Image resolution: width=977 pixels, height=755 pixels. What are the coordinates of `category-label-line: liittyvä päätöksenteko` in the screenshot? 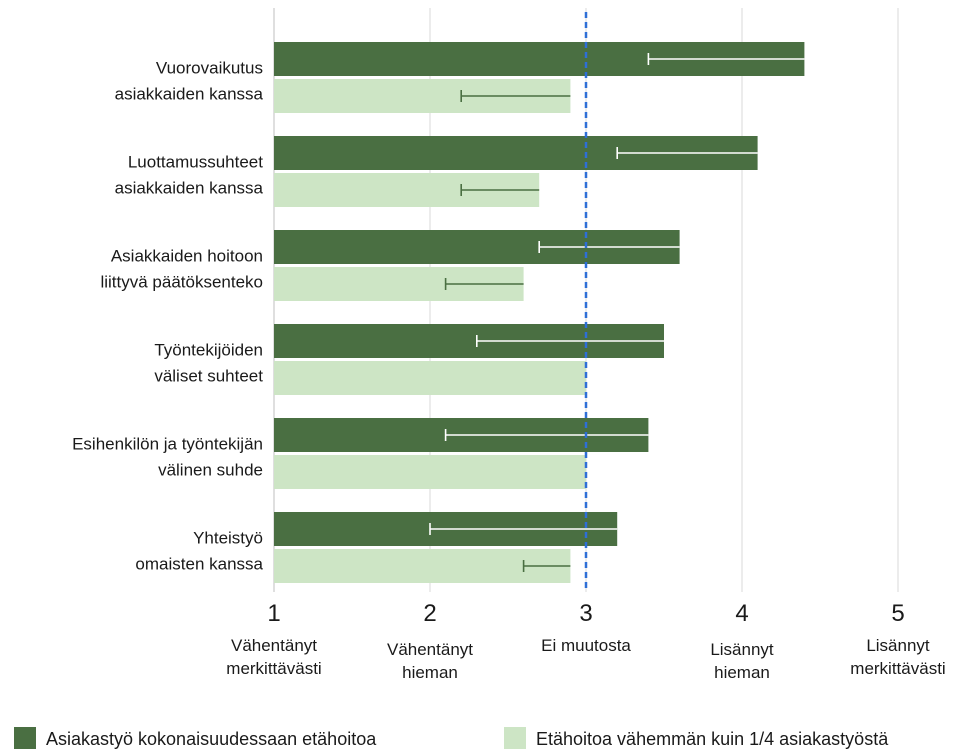 It's located at (181, 282).